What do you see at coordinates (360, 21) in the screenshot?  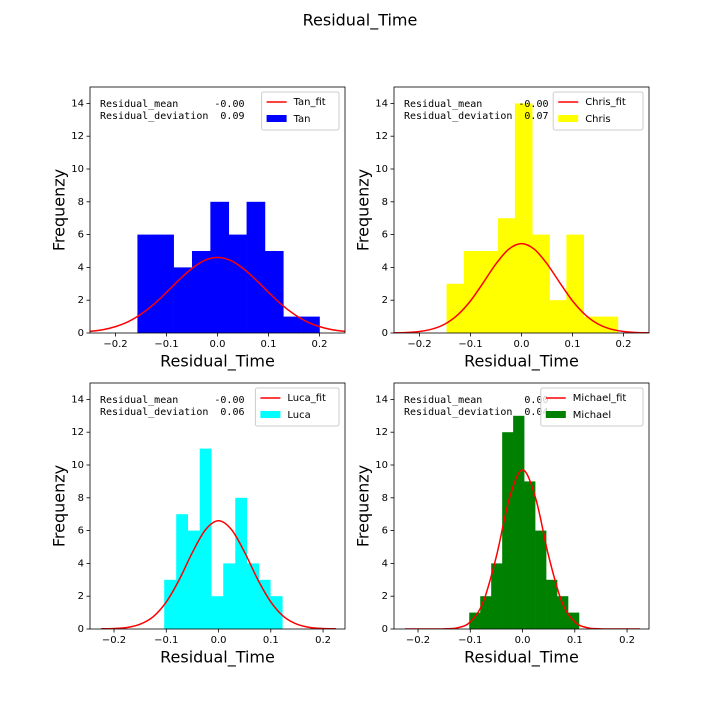 I see `figure-title: Residual_Time` at bounding box center [360, 21].